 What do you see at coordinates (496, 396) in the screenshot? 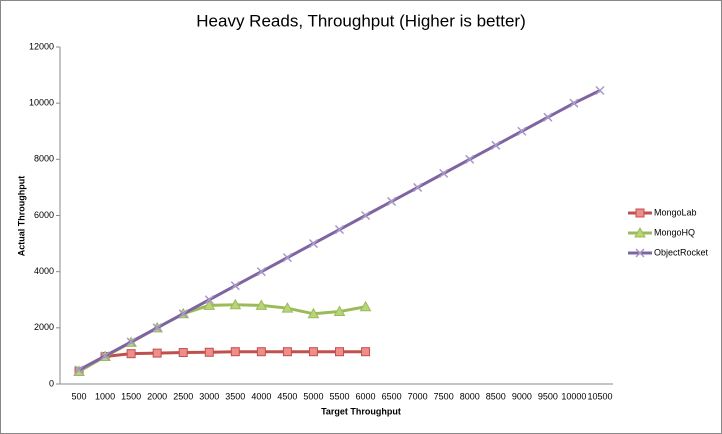
I see `x-tick-label: 8500` at bounding box center [496, 396].